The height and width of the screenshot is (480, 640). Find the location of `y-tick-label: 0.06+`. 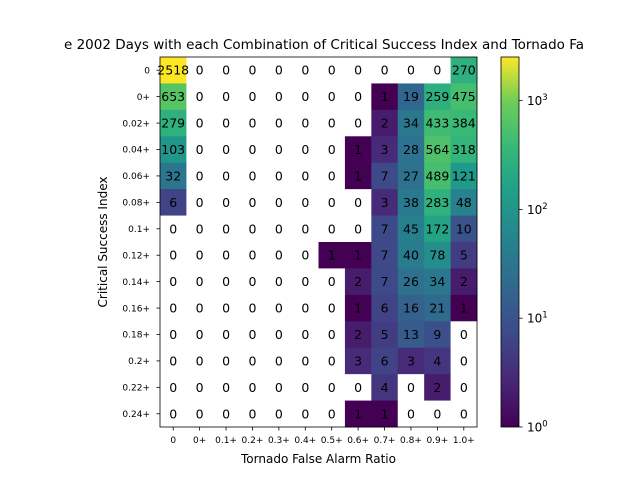

y-tick-label: 0.06+ is located at coordinates (136, 177).